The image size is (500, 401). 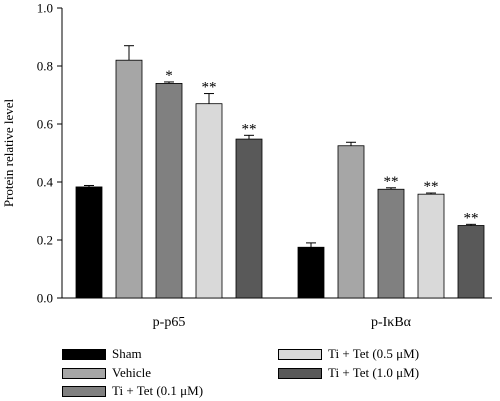 I want to click on legend-label-tet-0-5: Ti + Tet (0.5 μM), so click(x=374, y=353).